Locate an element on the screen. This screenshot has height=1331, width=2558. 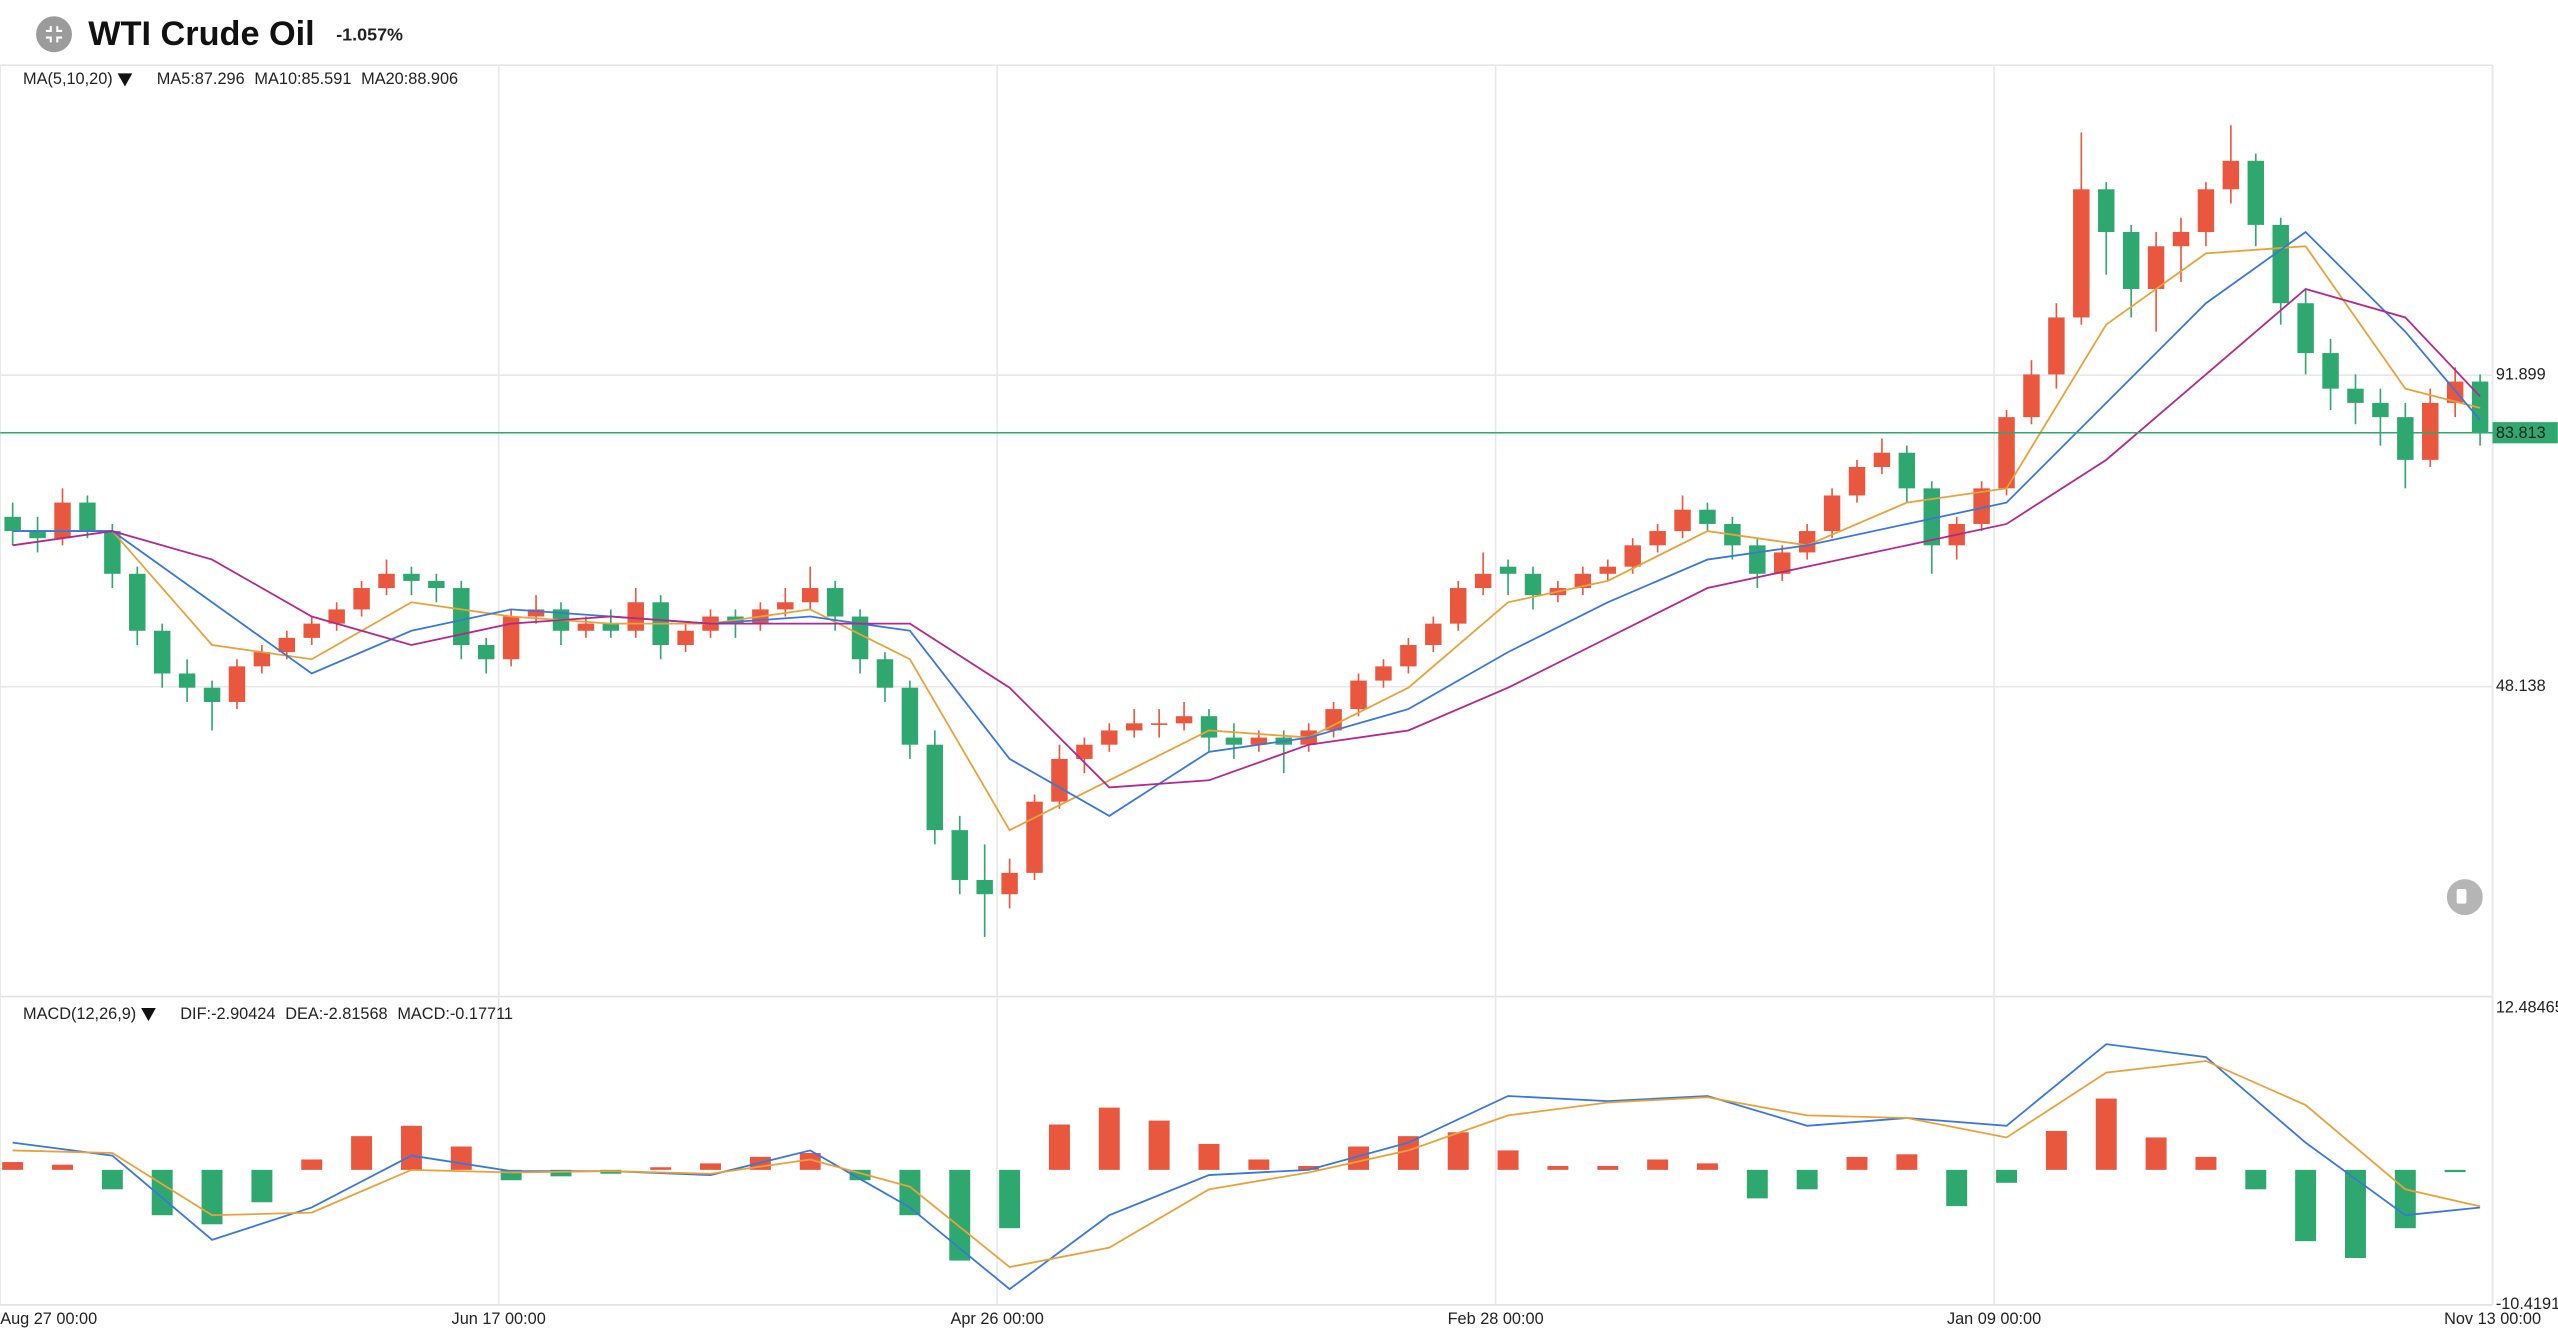
last-price-tag is located at coordinates (2525, 433).